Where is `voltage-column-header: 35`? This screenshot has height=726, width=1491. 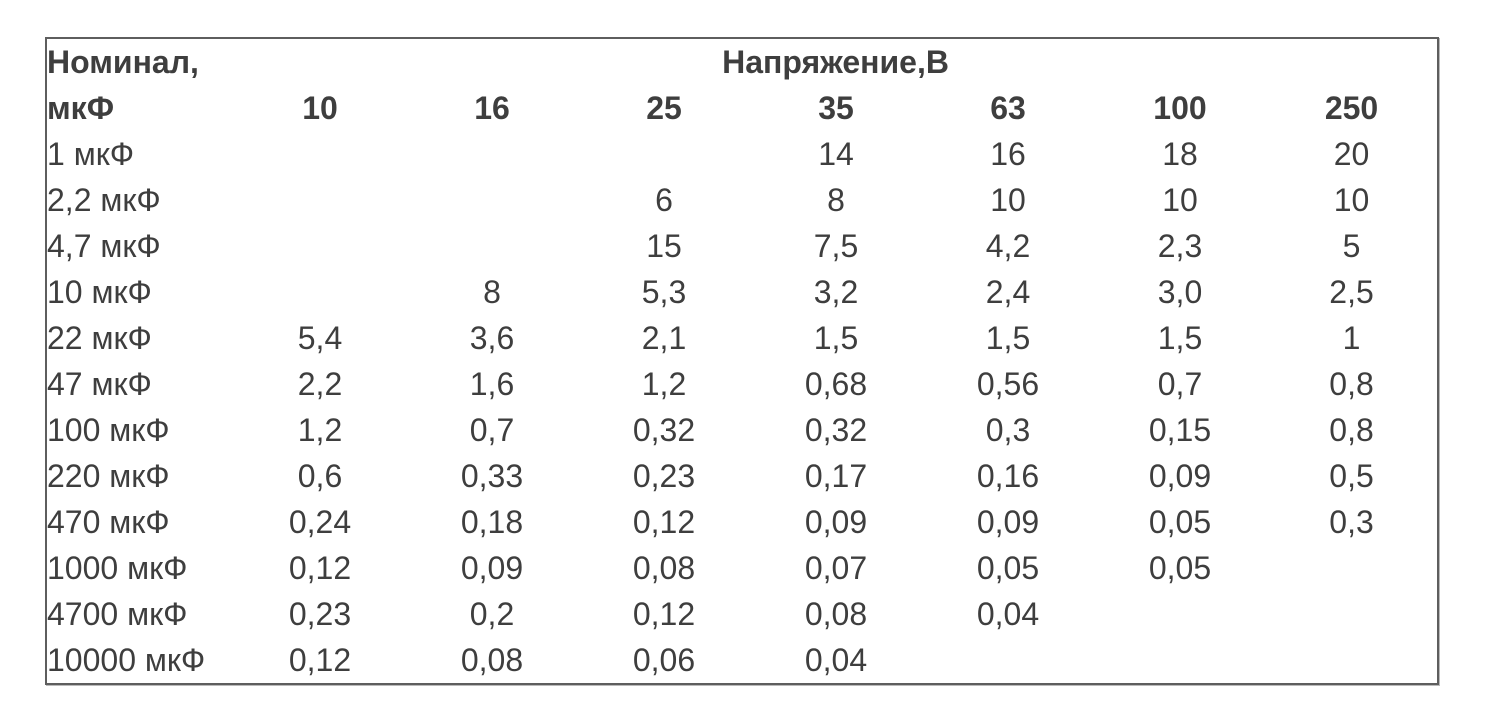
voltage-column-header: 35 is located at coordinates (836, 108).